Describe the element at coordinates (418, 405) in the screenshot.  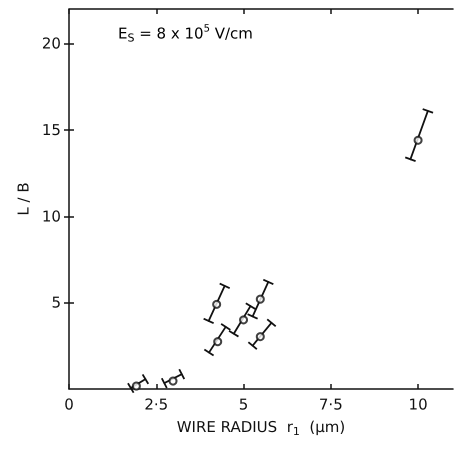
I see `x-tick-label: 10` at that location.